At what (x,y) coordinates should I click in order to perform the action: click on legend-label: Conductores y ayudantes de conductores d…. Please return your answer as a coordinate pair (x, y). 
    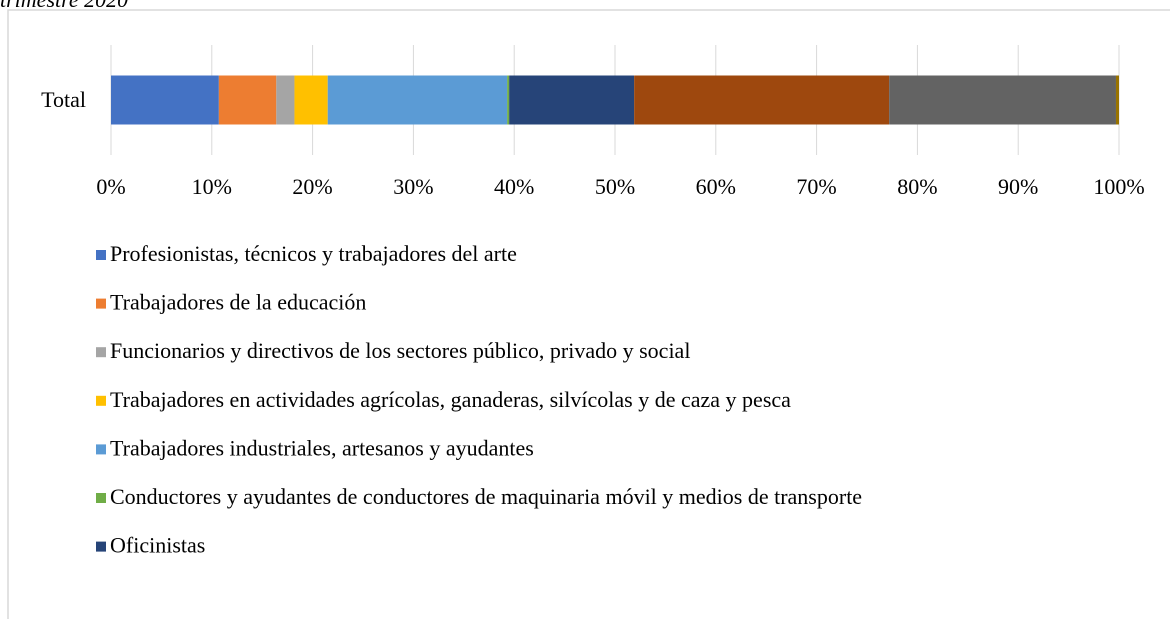
    Looking at the image, I should click on (486, 496).